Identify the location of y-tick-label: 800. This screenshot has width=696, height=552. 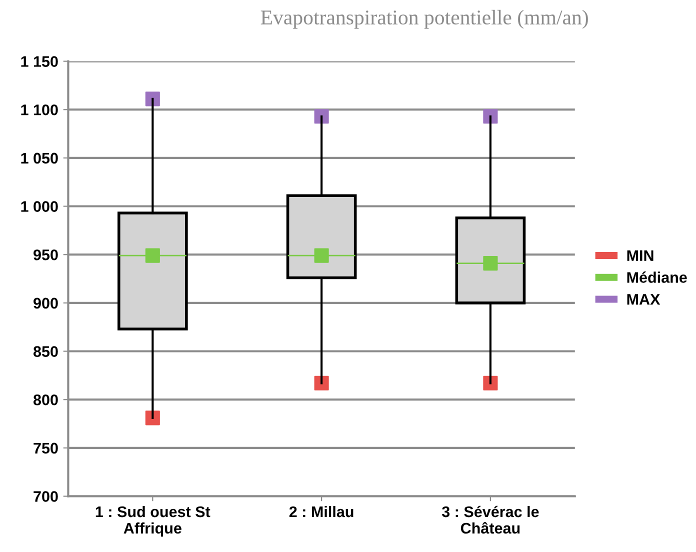
(45, 400).